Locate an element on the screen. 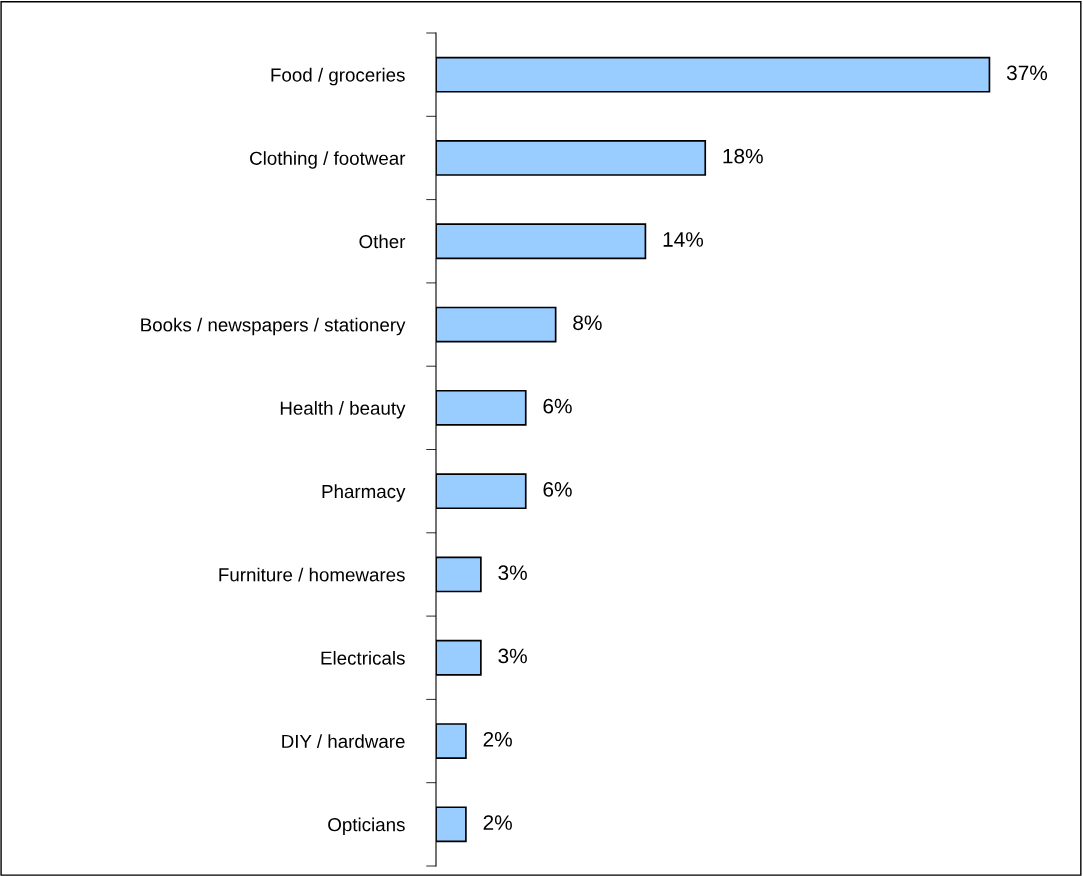 This screenshot has height=876, width=1083. y-tick-label: Other is located at coordinates (382, 241).